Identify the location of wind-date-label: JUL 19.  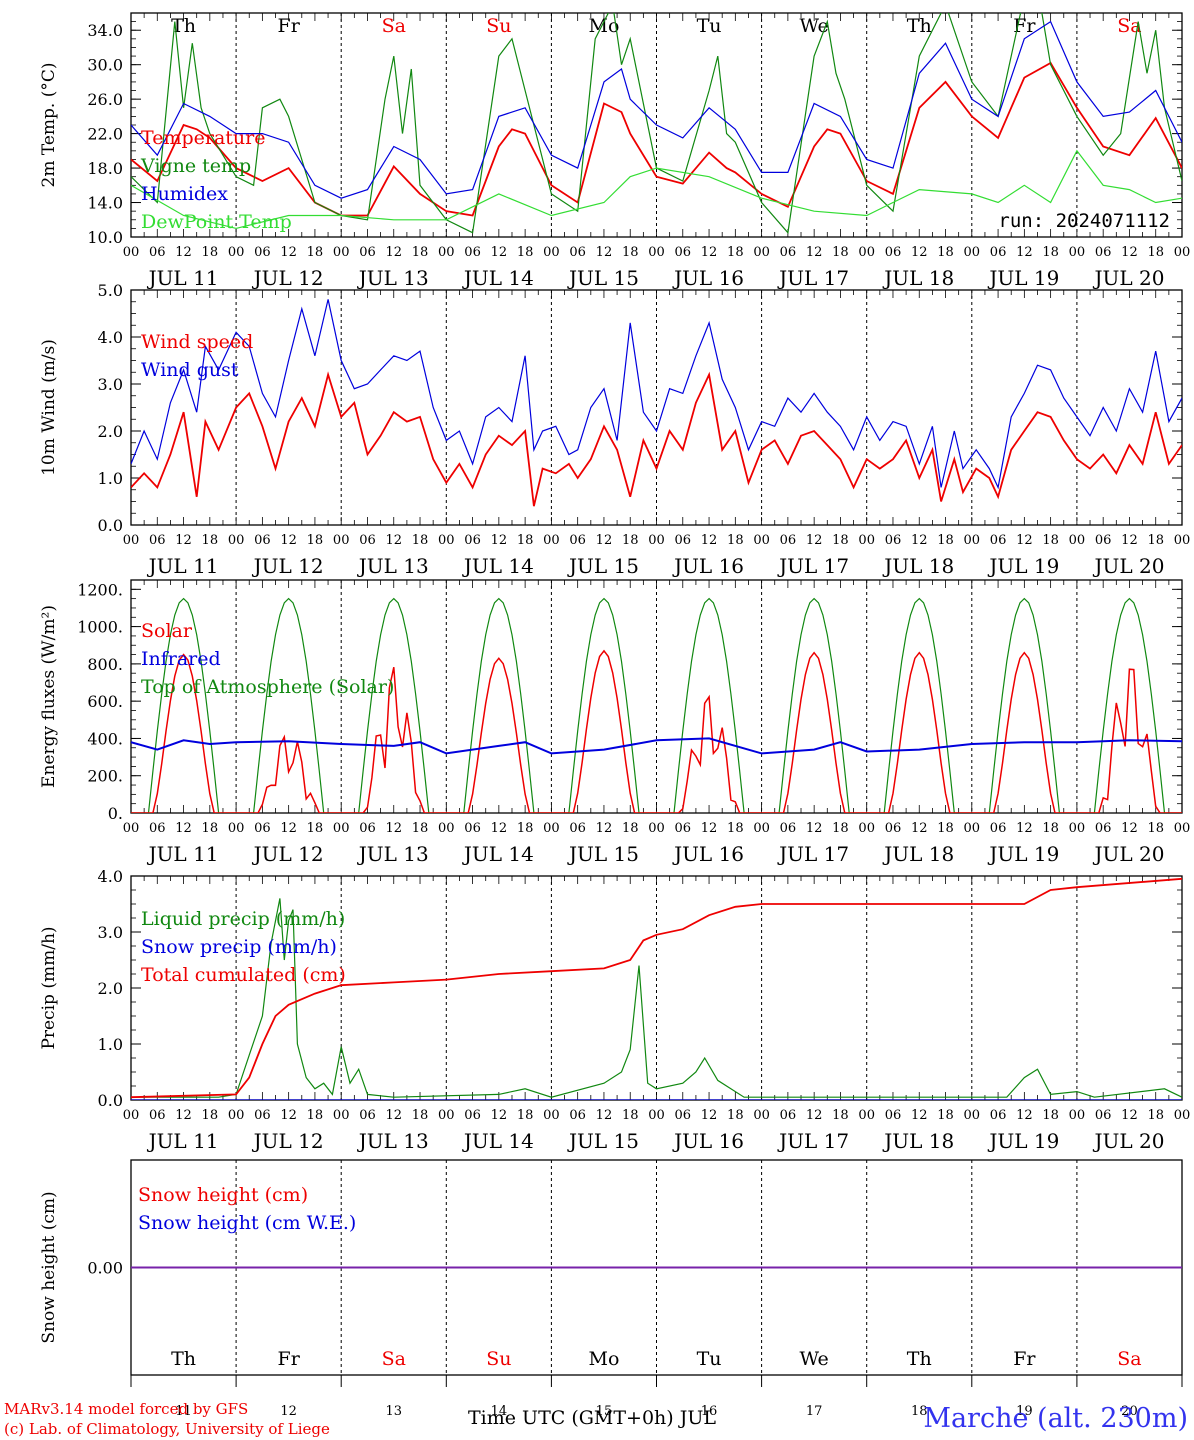
(1023, 566).